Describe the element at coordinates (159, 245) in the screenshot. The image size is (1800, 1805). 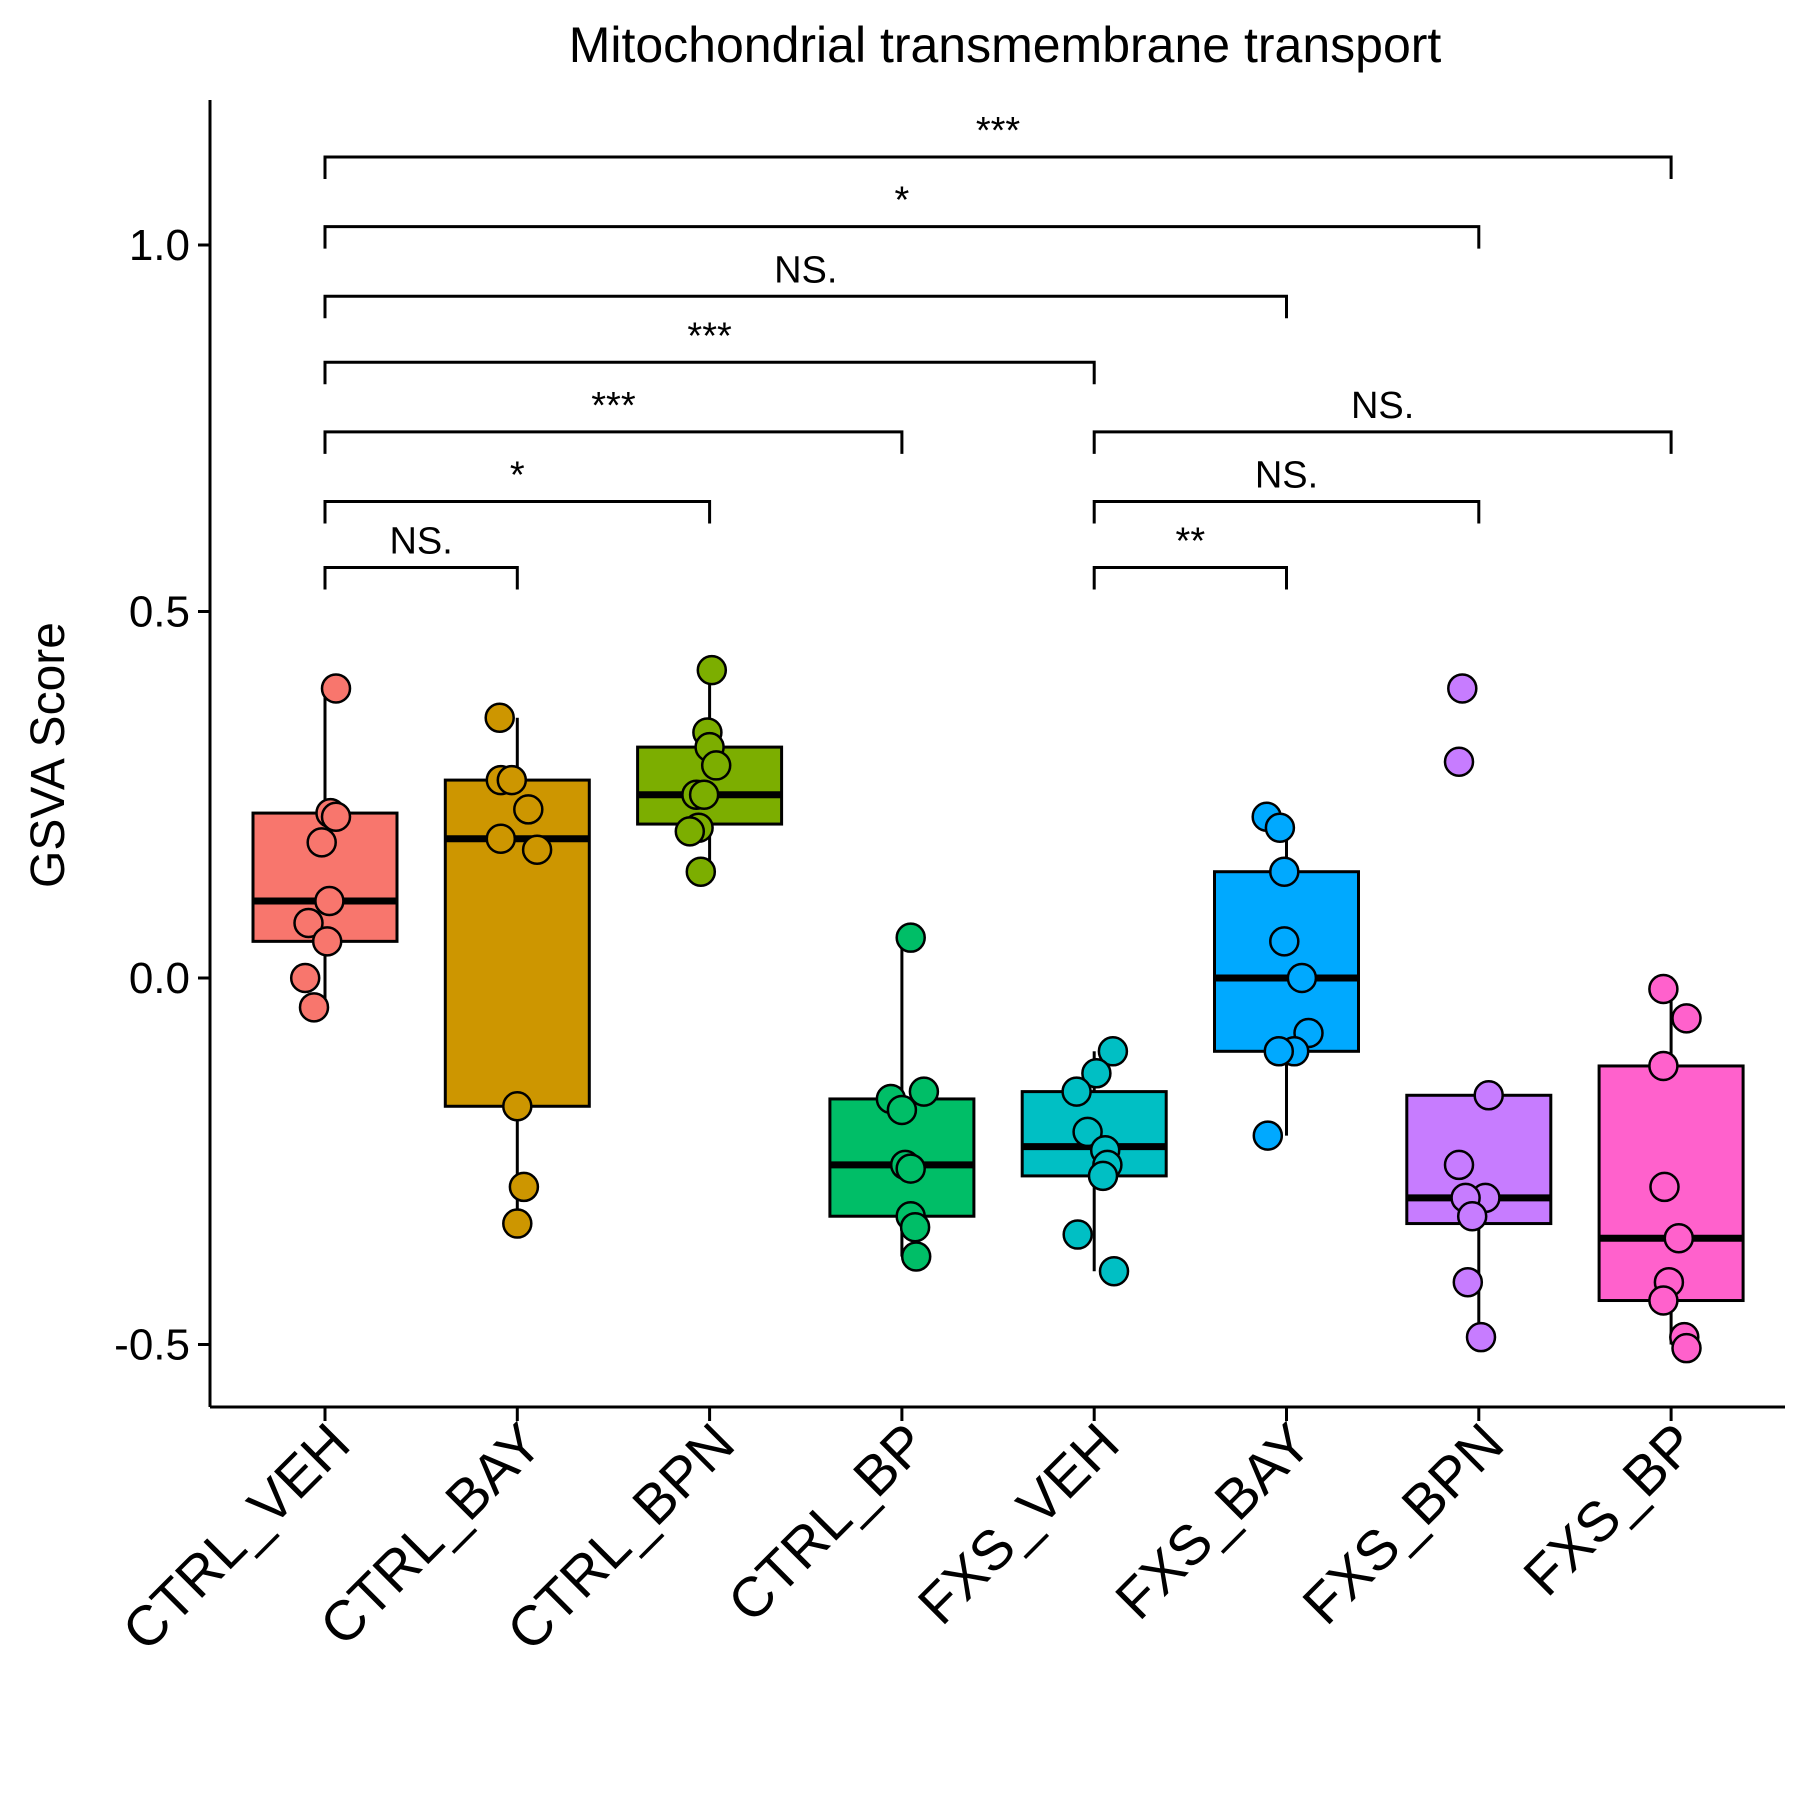
I see `y-tick-label: 1.0` at that location.